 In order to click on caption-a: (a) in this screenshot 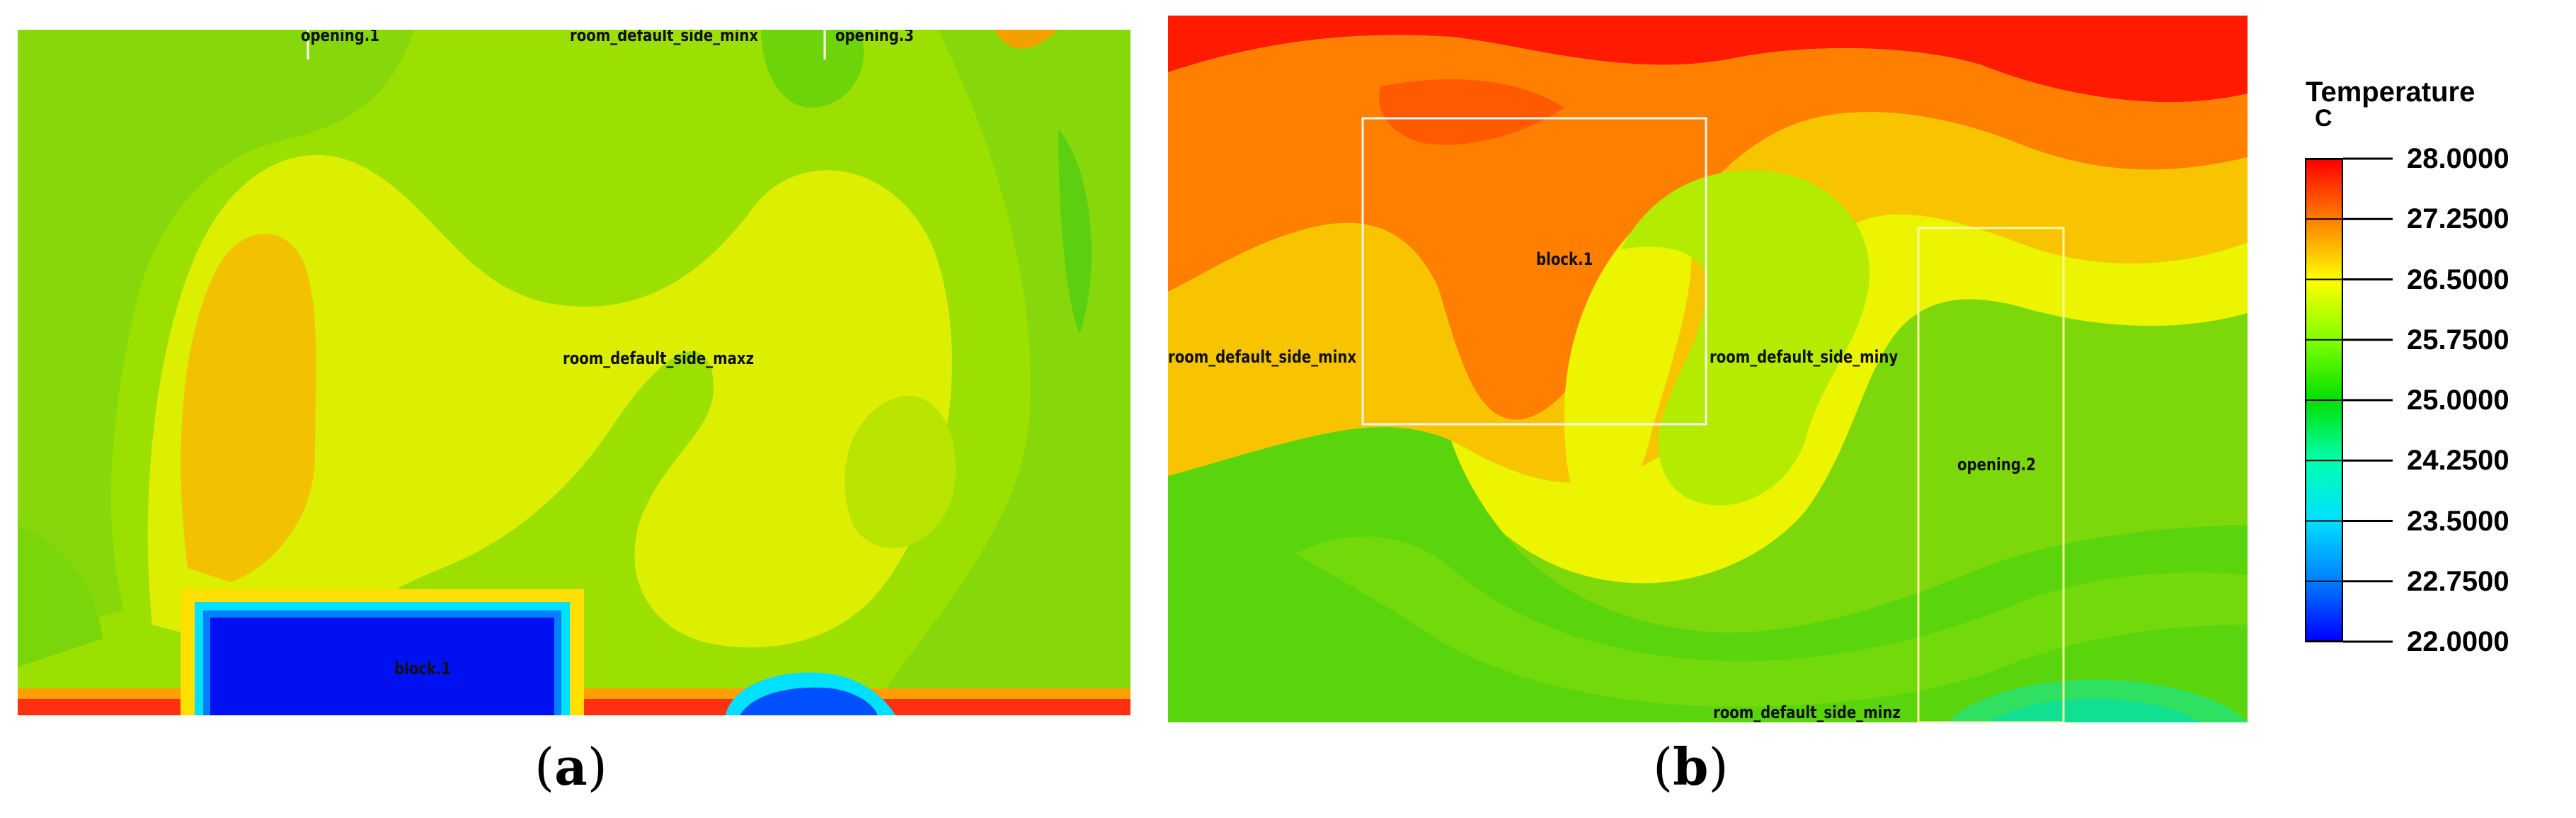, I will do `click(570, 767)`.